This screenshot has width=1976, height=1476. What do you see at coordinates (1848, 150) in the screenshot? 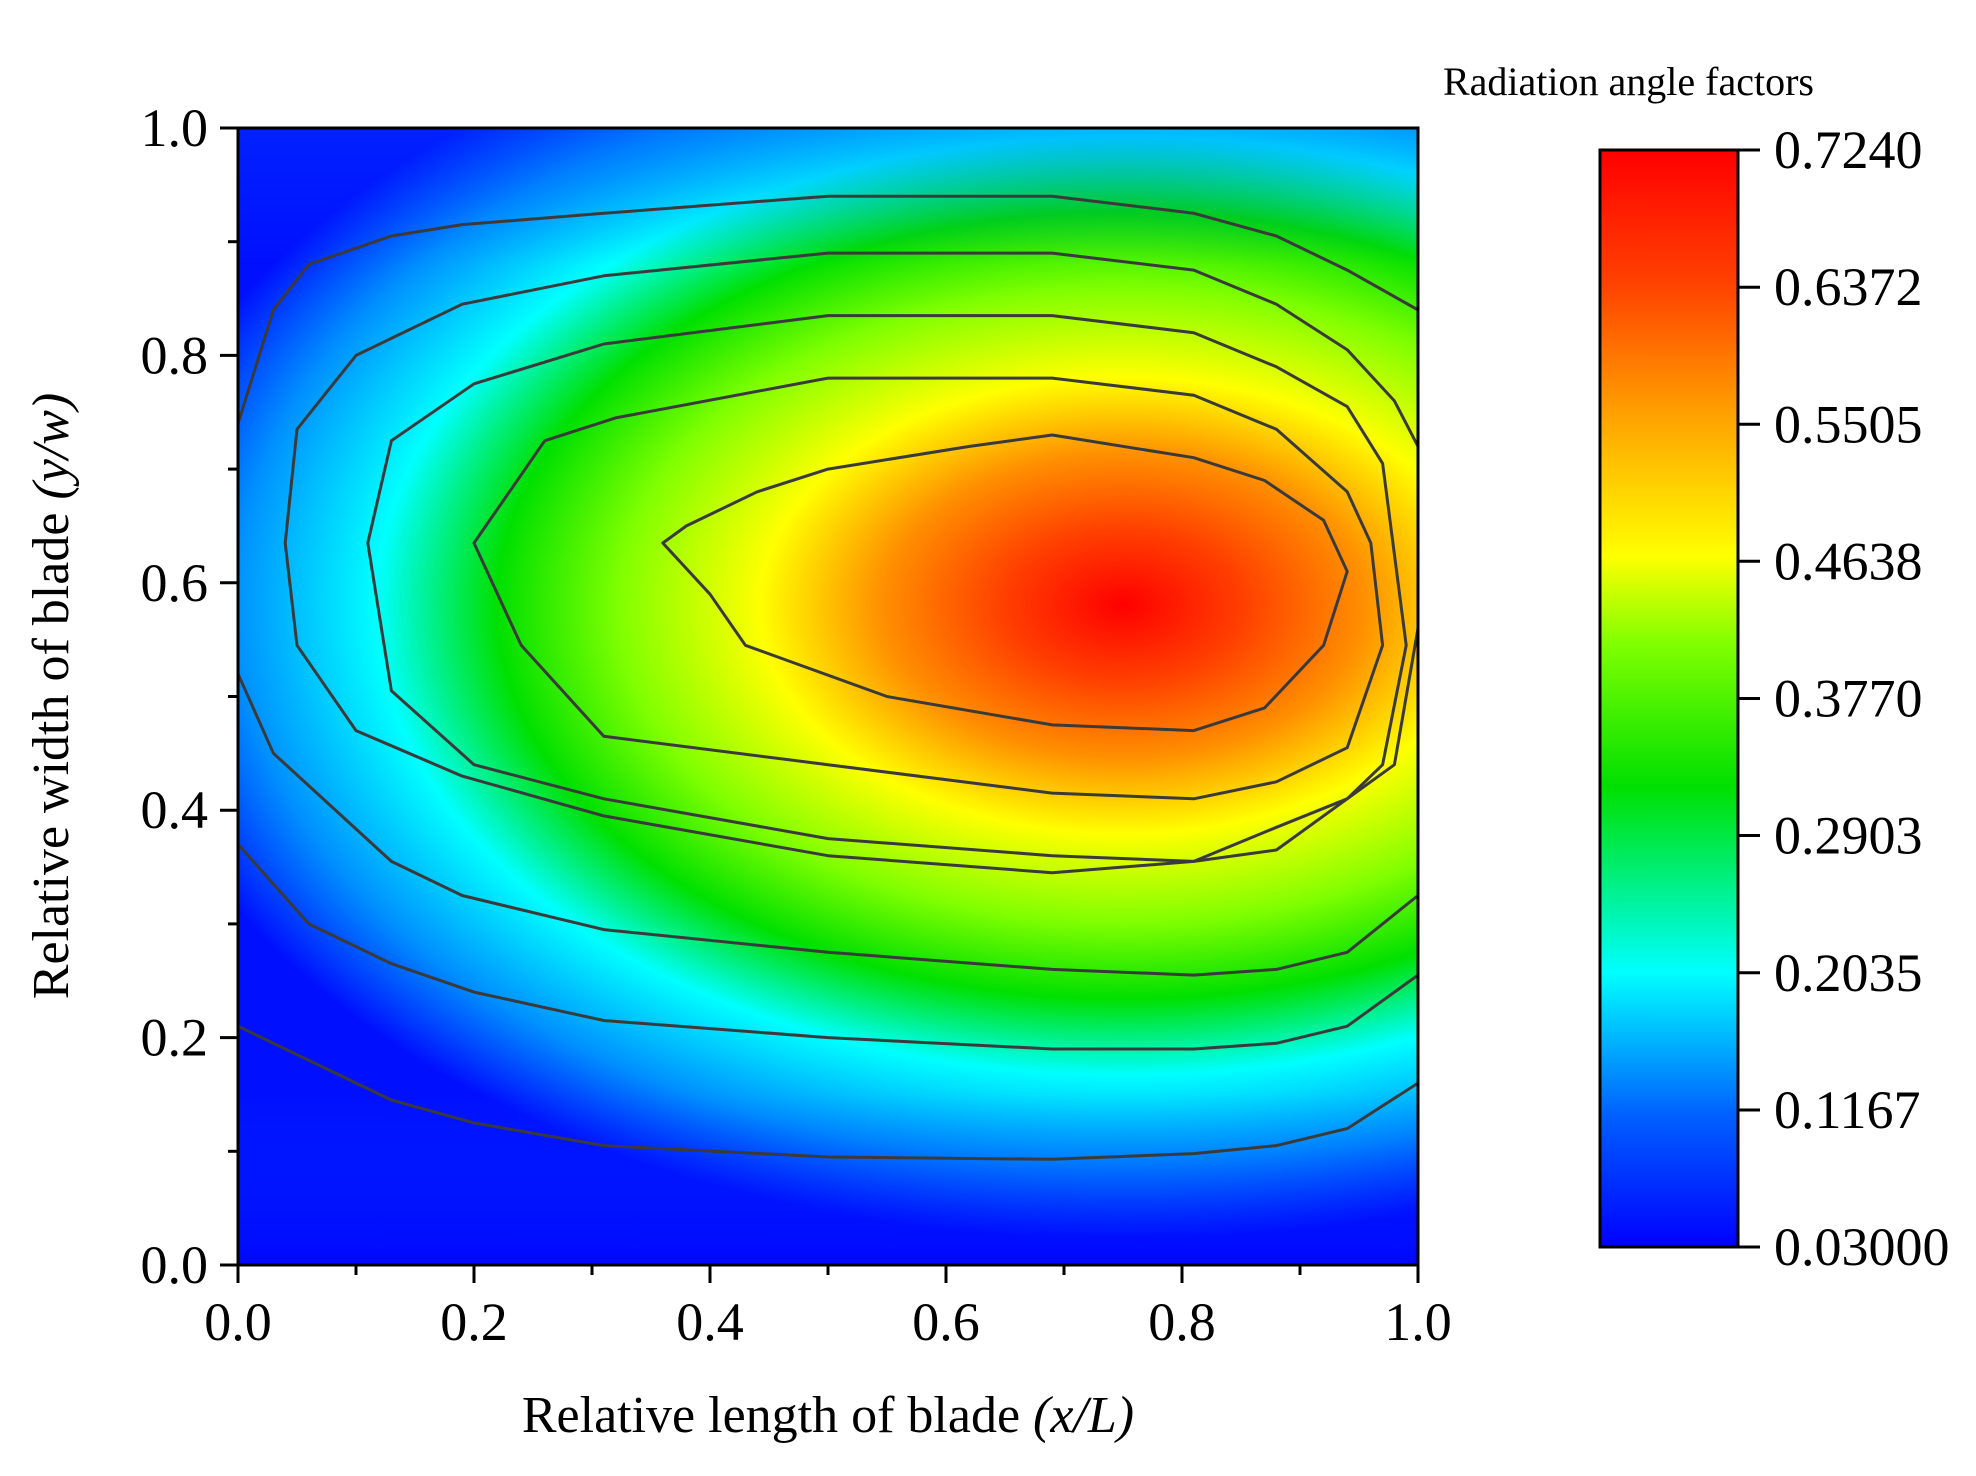
I see `colorbar-tick-label: 0.7240` at bounding box center [1848, 150].